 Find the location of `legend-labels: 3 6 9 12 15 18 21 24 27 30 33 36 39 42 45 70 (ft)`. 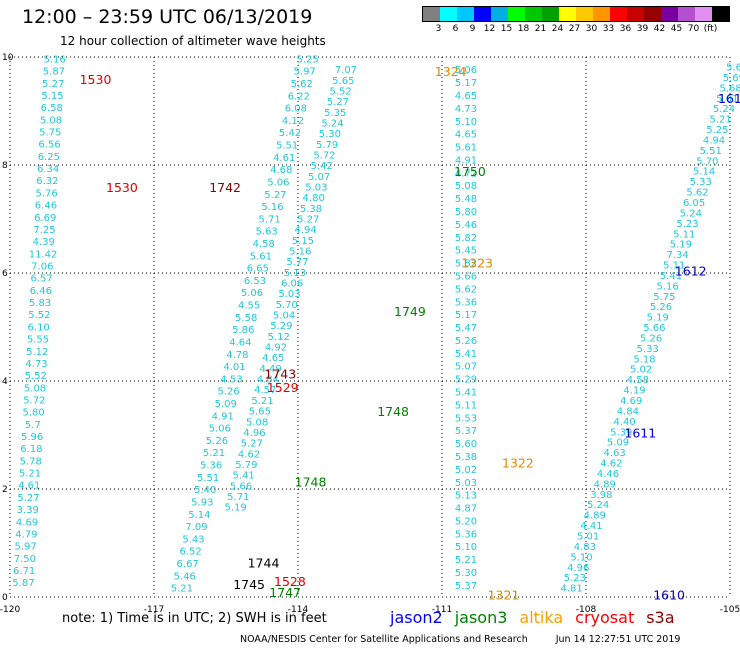

legend-labels: 3 6 9 12 15 18 21 24 27 30 33 36 39 42 45 70 (ft) is located at coordinates (576, 29).